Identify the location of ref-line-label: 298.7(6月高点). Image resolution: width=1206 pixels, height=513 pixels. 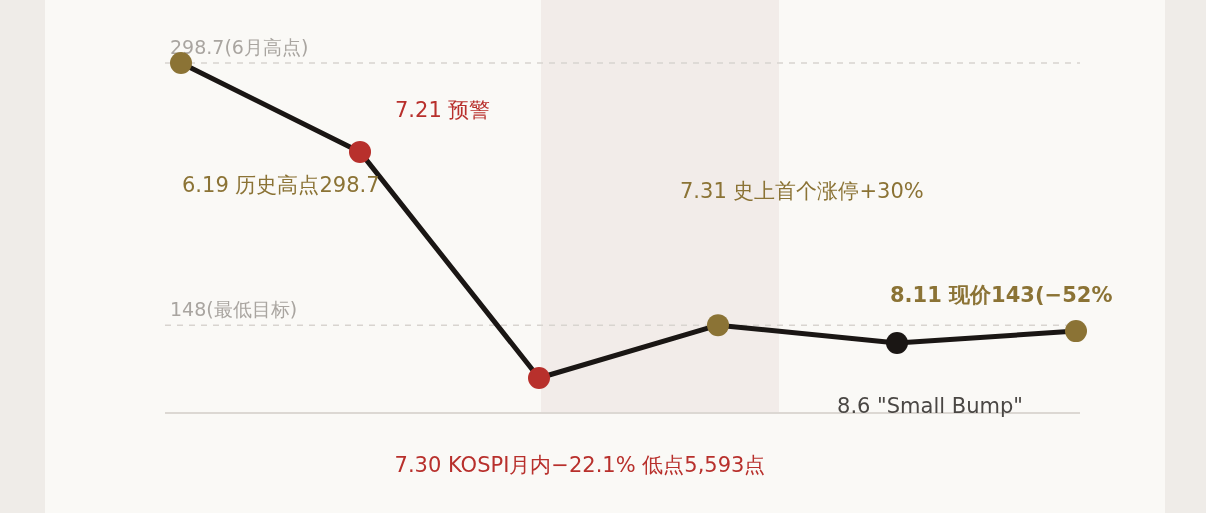
(239, 47).